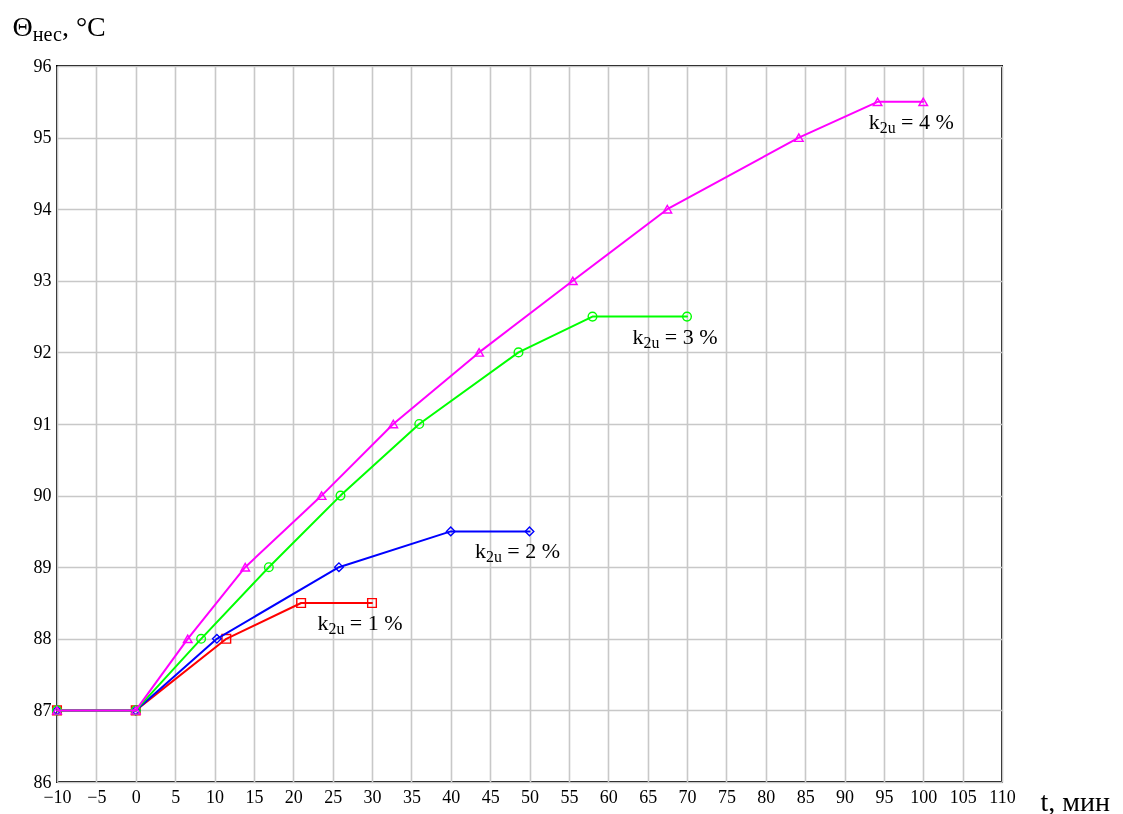  What do you see at coordinates (1002, 796) in the screenshot?
I see `x-tick-label: 110` at bounding box center [1002, 796].